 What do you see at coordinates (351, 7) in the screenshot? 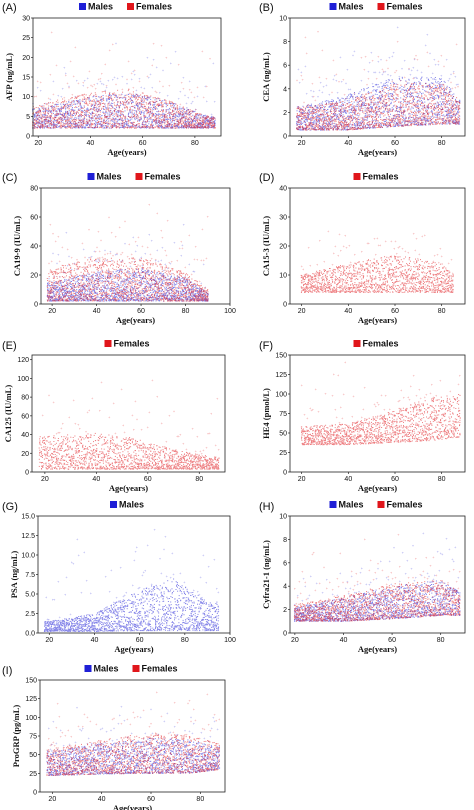
I see `legend-label-males: Males` at bounding box center [351, 7].